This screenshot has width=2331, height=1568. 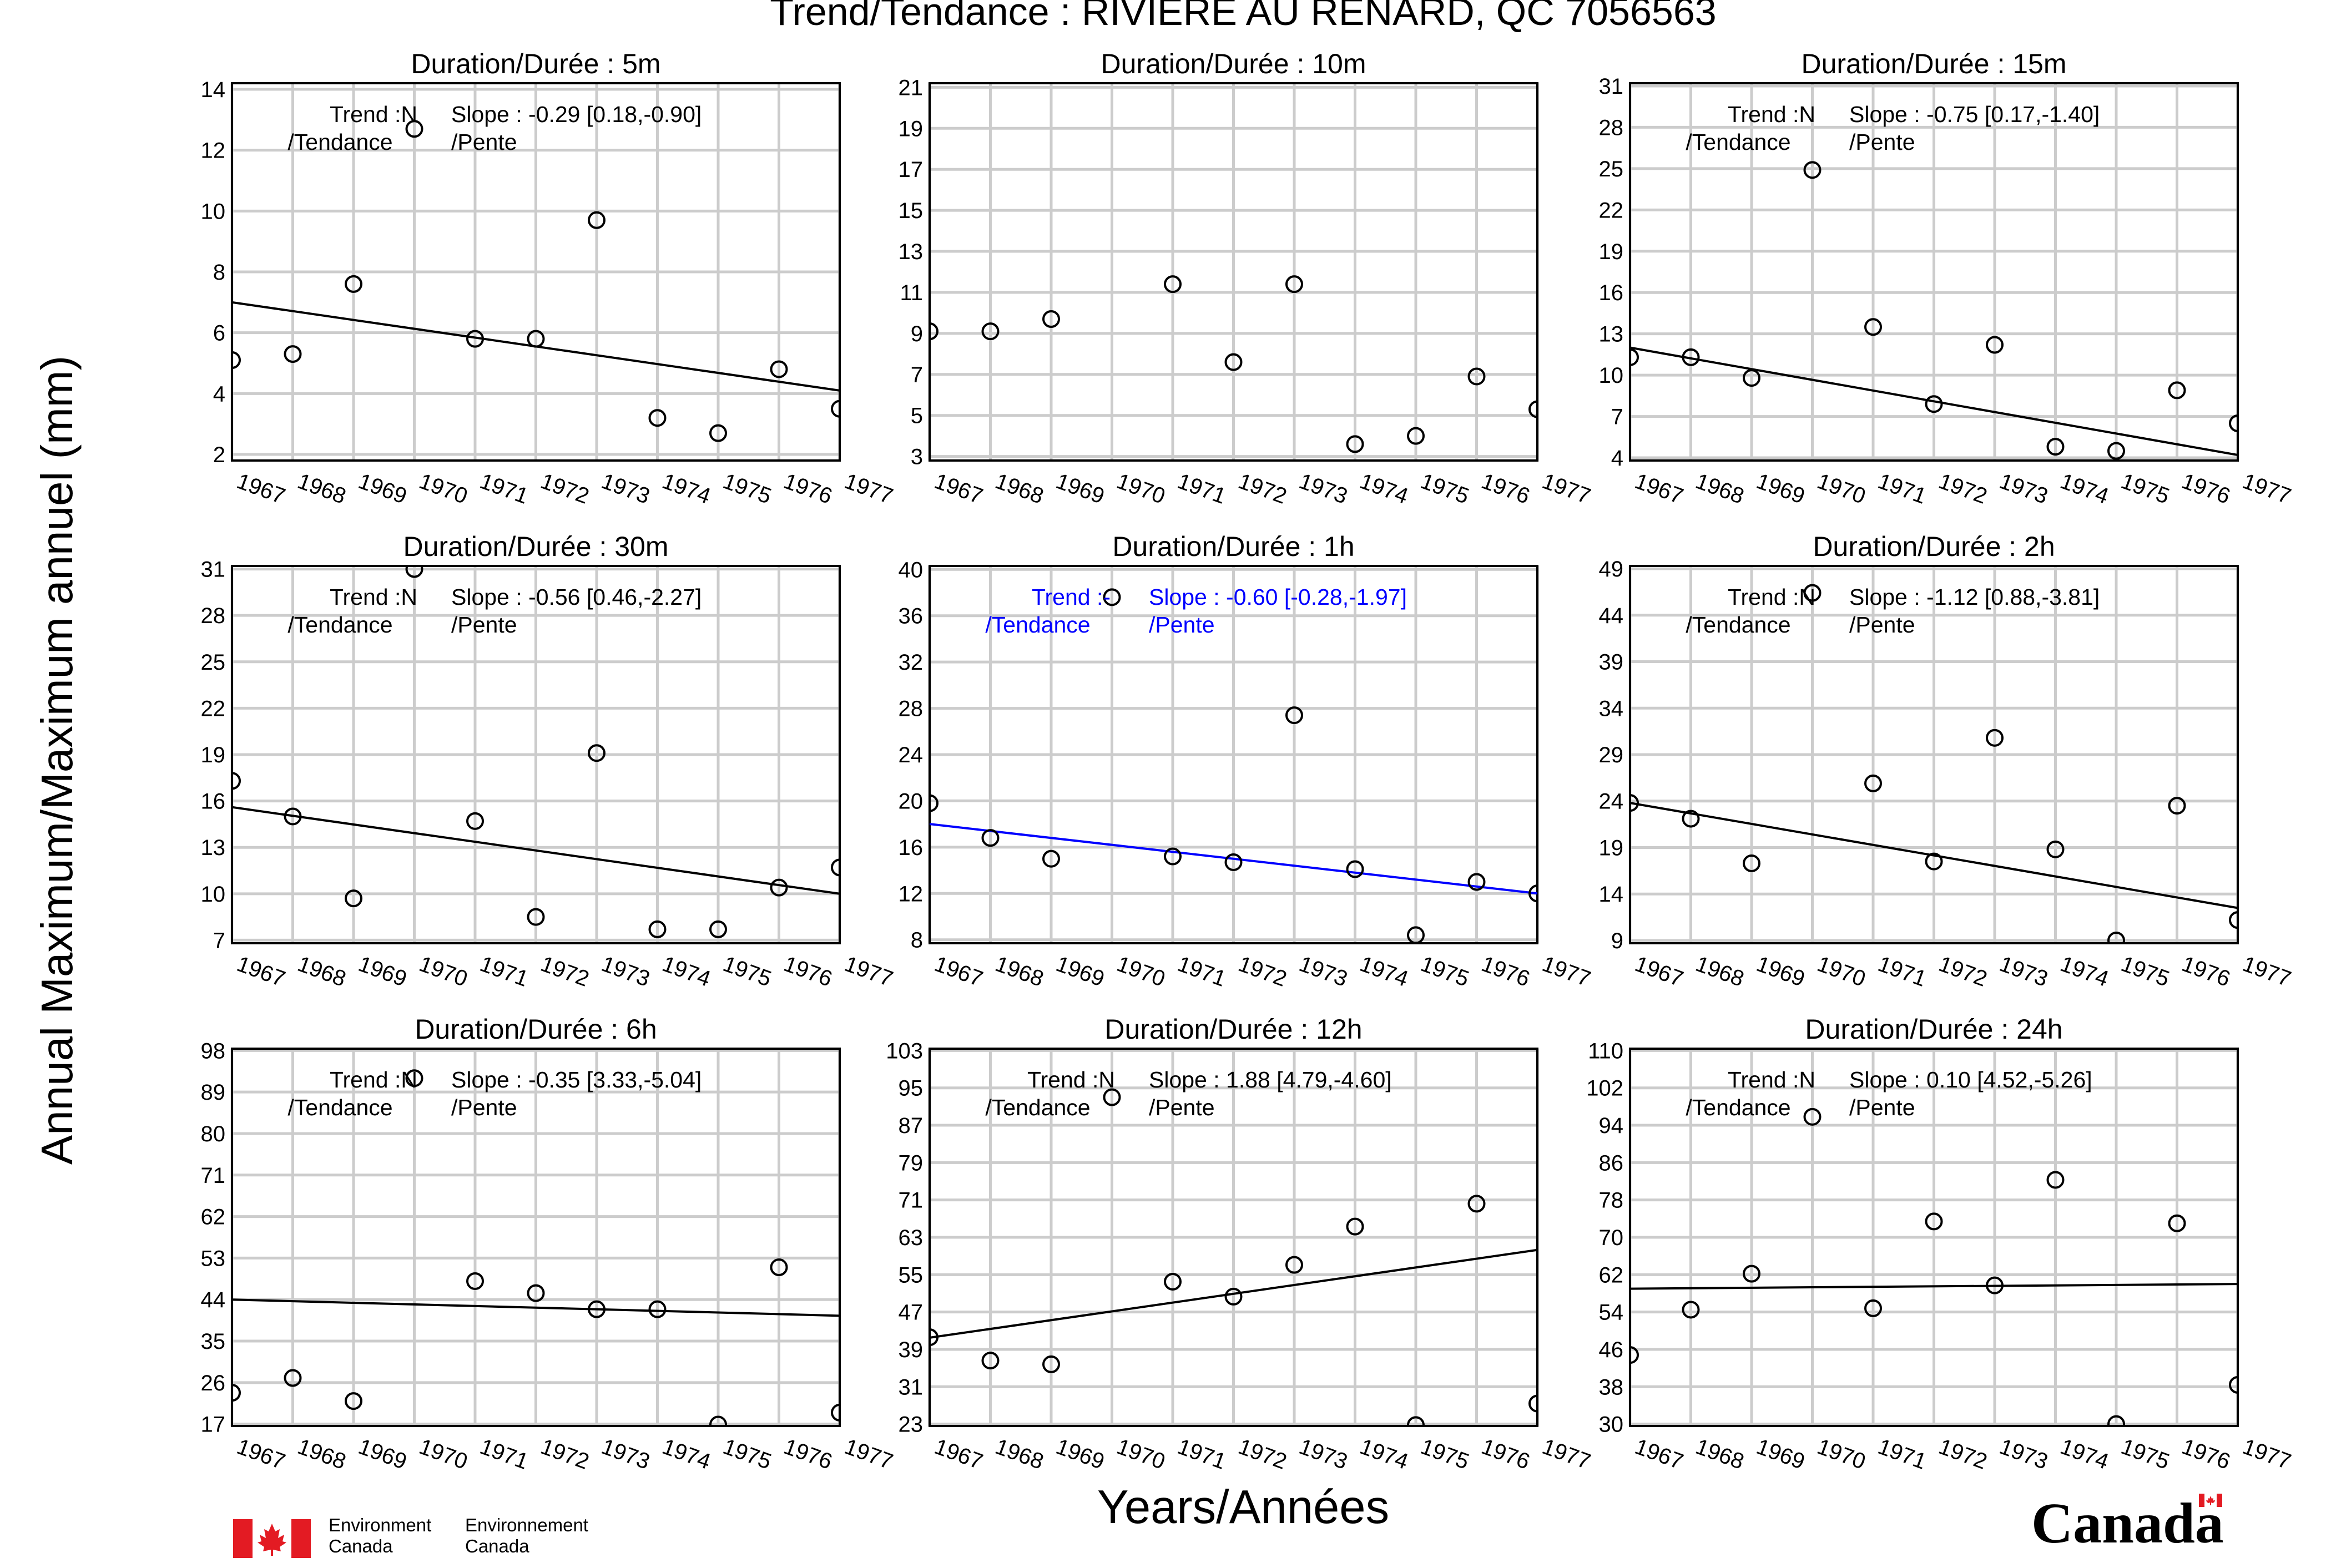 I want to click on y-tick-label: 28, so click(x=1611, y=127).